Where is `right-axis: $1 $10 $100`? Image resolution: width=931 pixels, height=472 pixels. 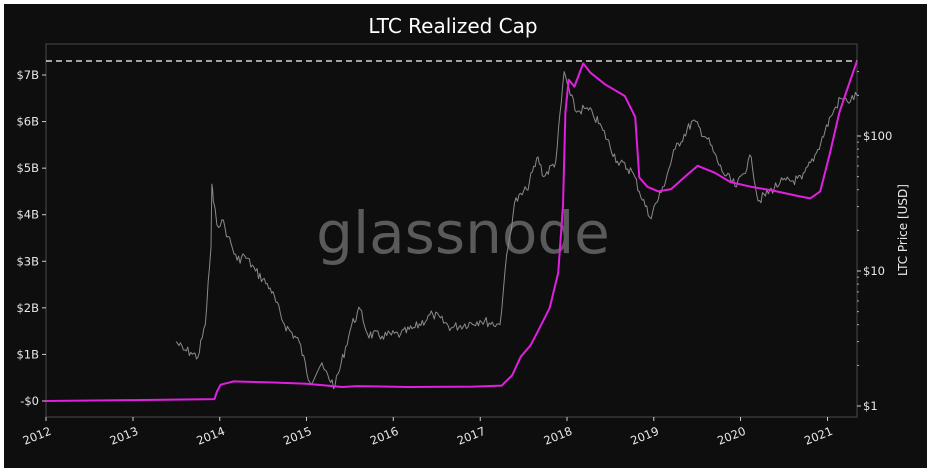
right-axis: $1 $10 $100 is located at coordinates (874, 242).